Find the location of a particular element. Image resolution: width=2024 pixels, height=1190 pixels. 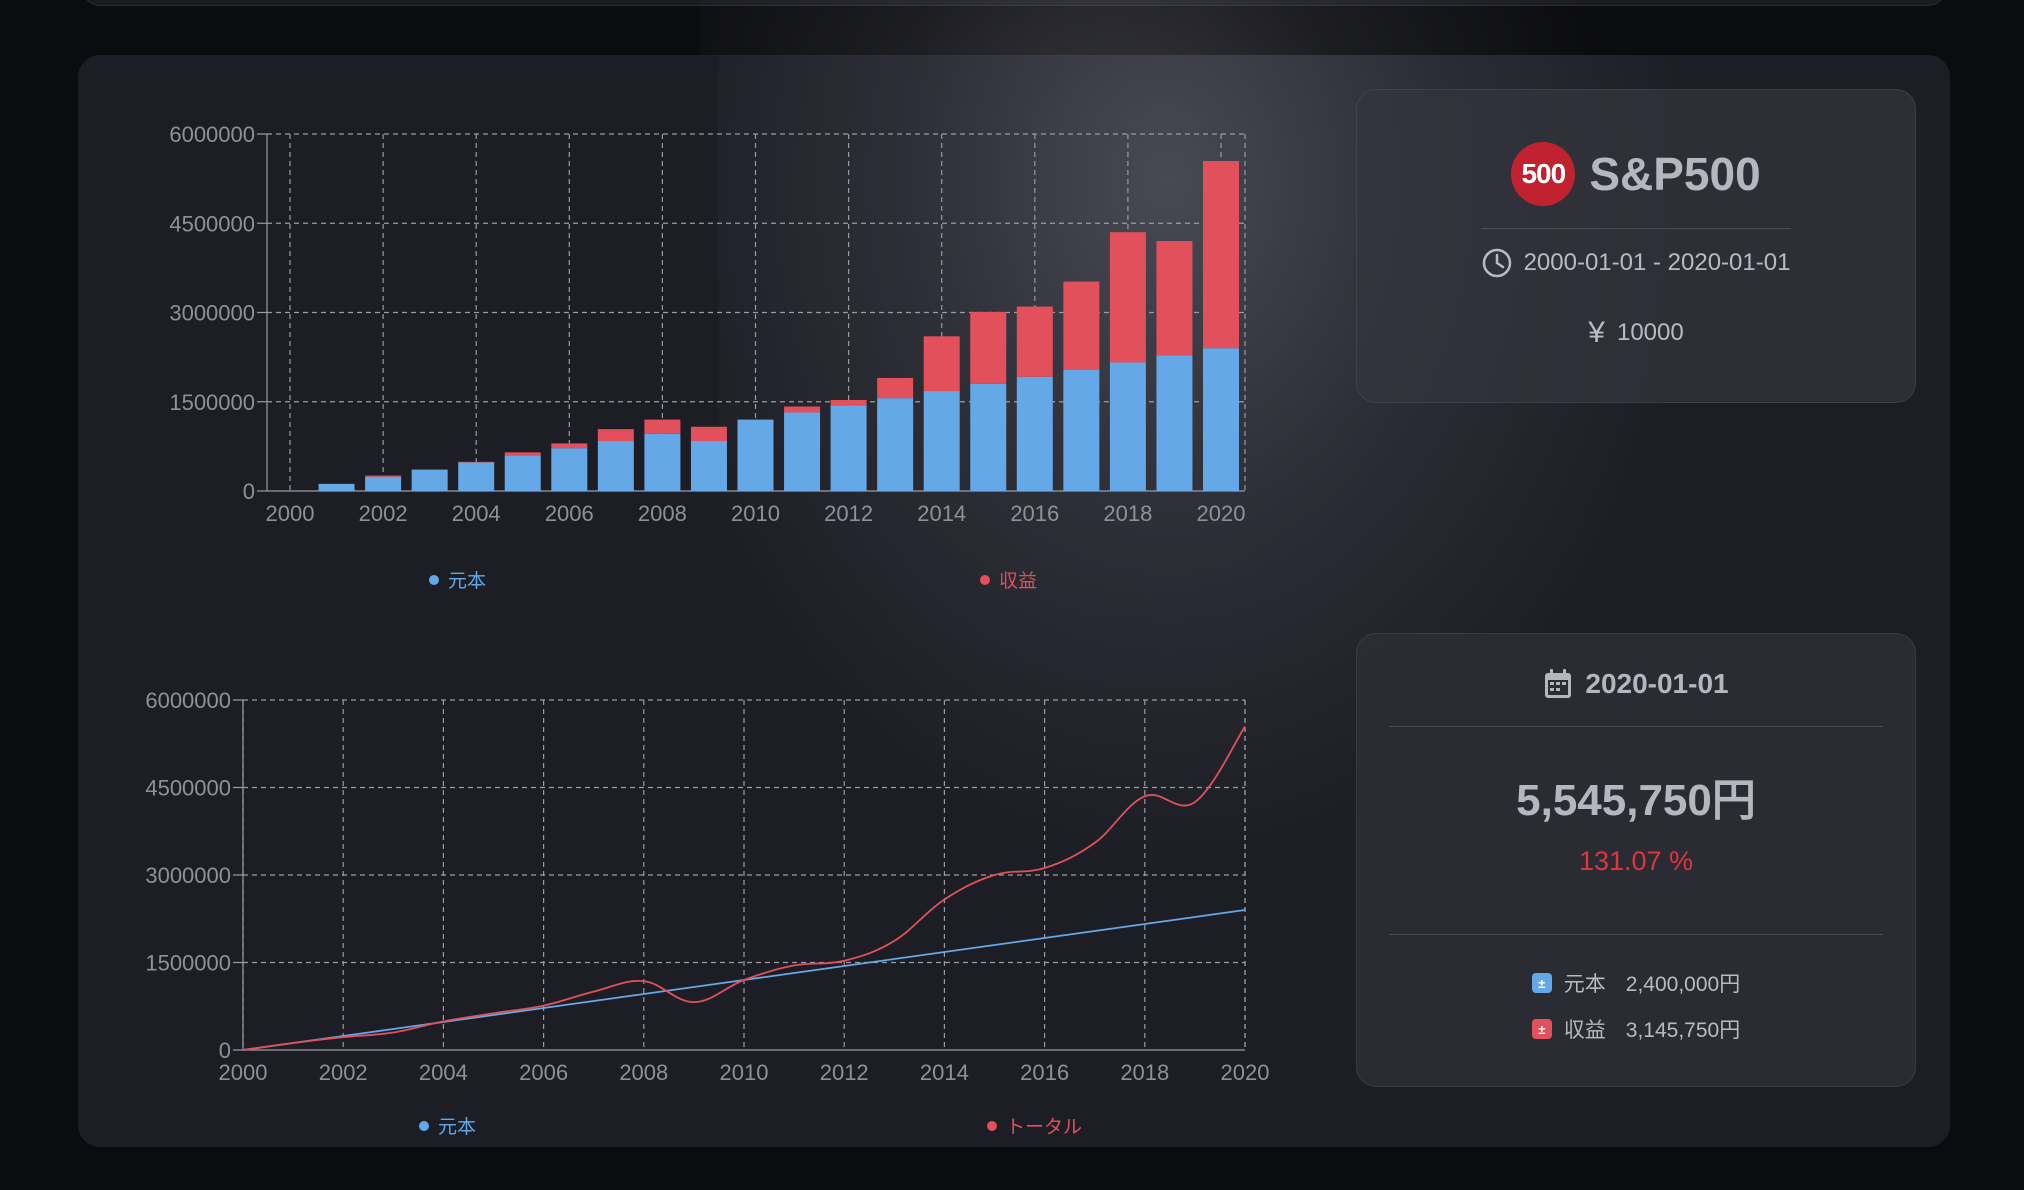

fund-header: 500 S&P500 is located at coordinates (1636, 174).